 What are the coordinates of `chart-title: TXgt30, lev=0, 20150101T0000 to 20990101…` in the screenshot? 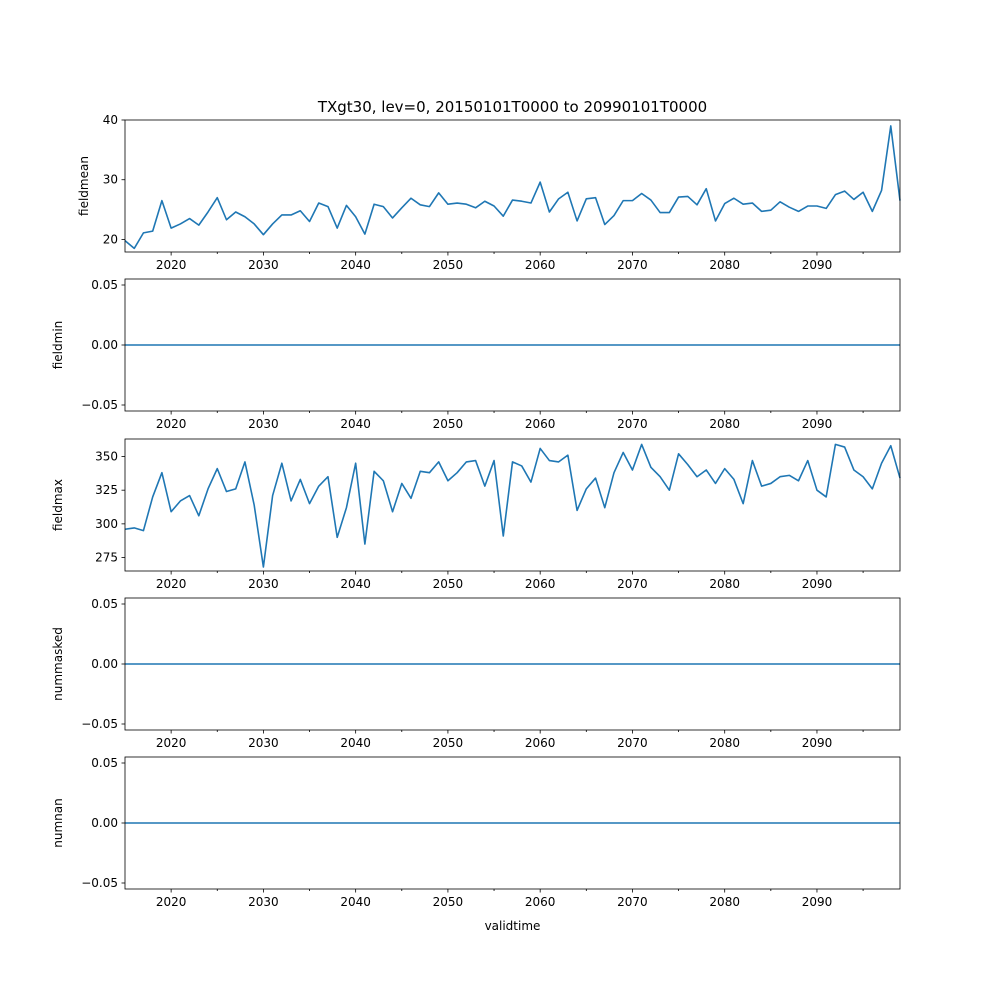 It's located at (512, 107).